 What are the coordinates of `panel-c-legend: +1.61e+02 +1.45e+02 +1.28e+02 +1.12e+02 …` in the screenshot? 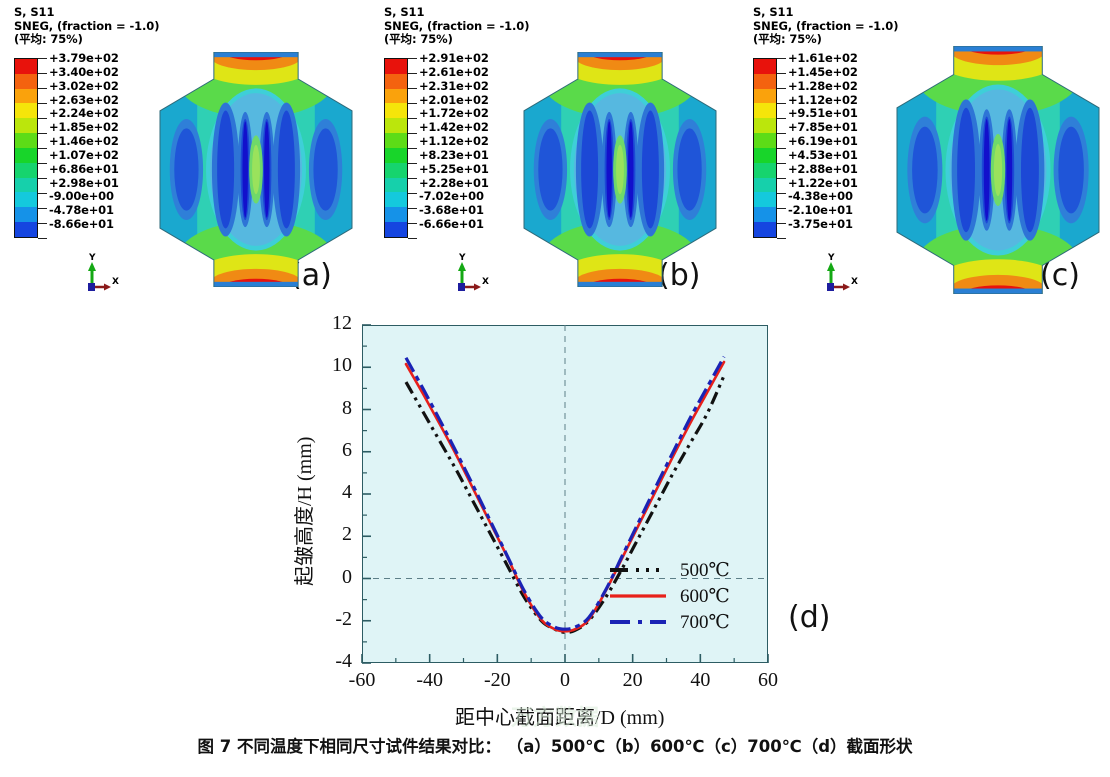 It's located at (853, 145).